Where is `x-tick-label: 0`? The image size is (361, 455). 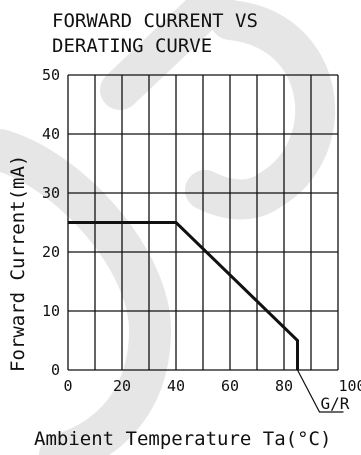
x-tick-label: 0 is located at coordinates (67, 386).